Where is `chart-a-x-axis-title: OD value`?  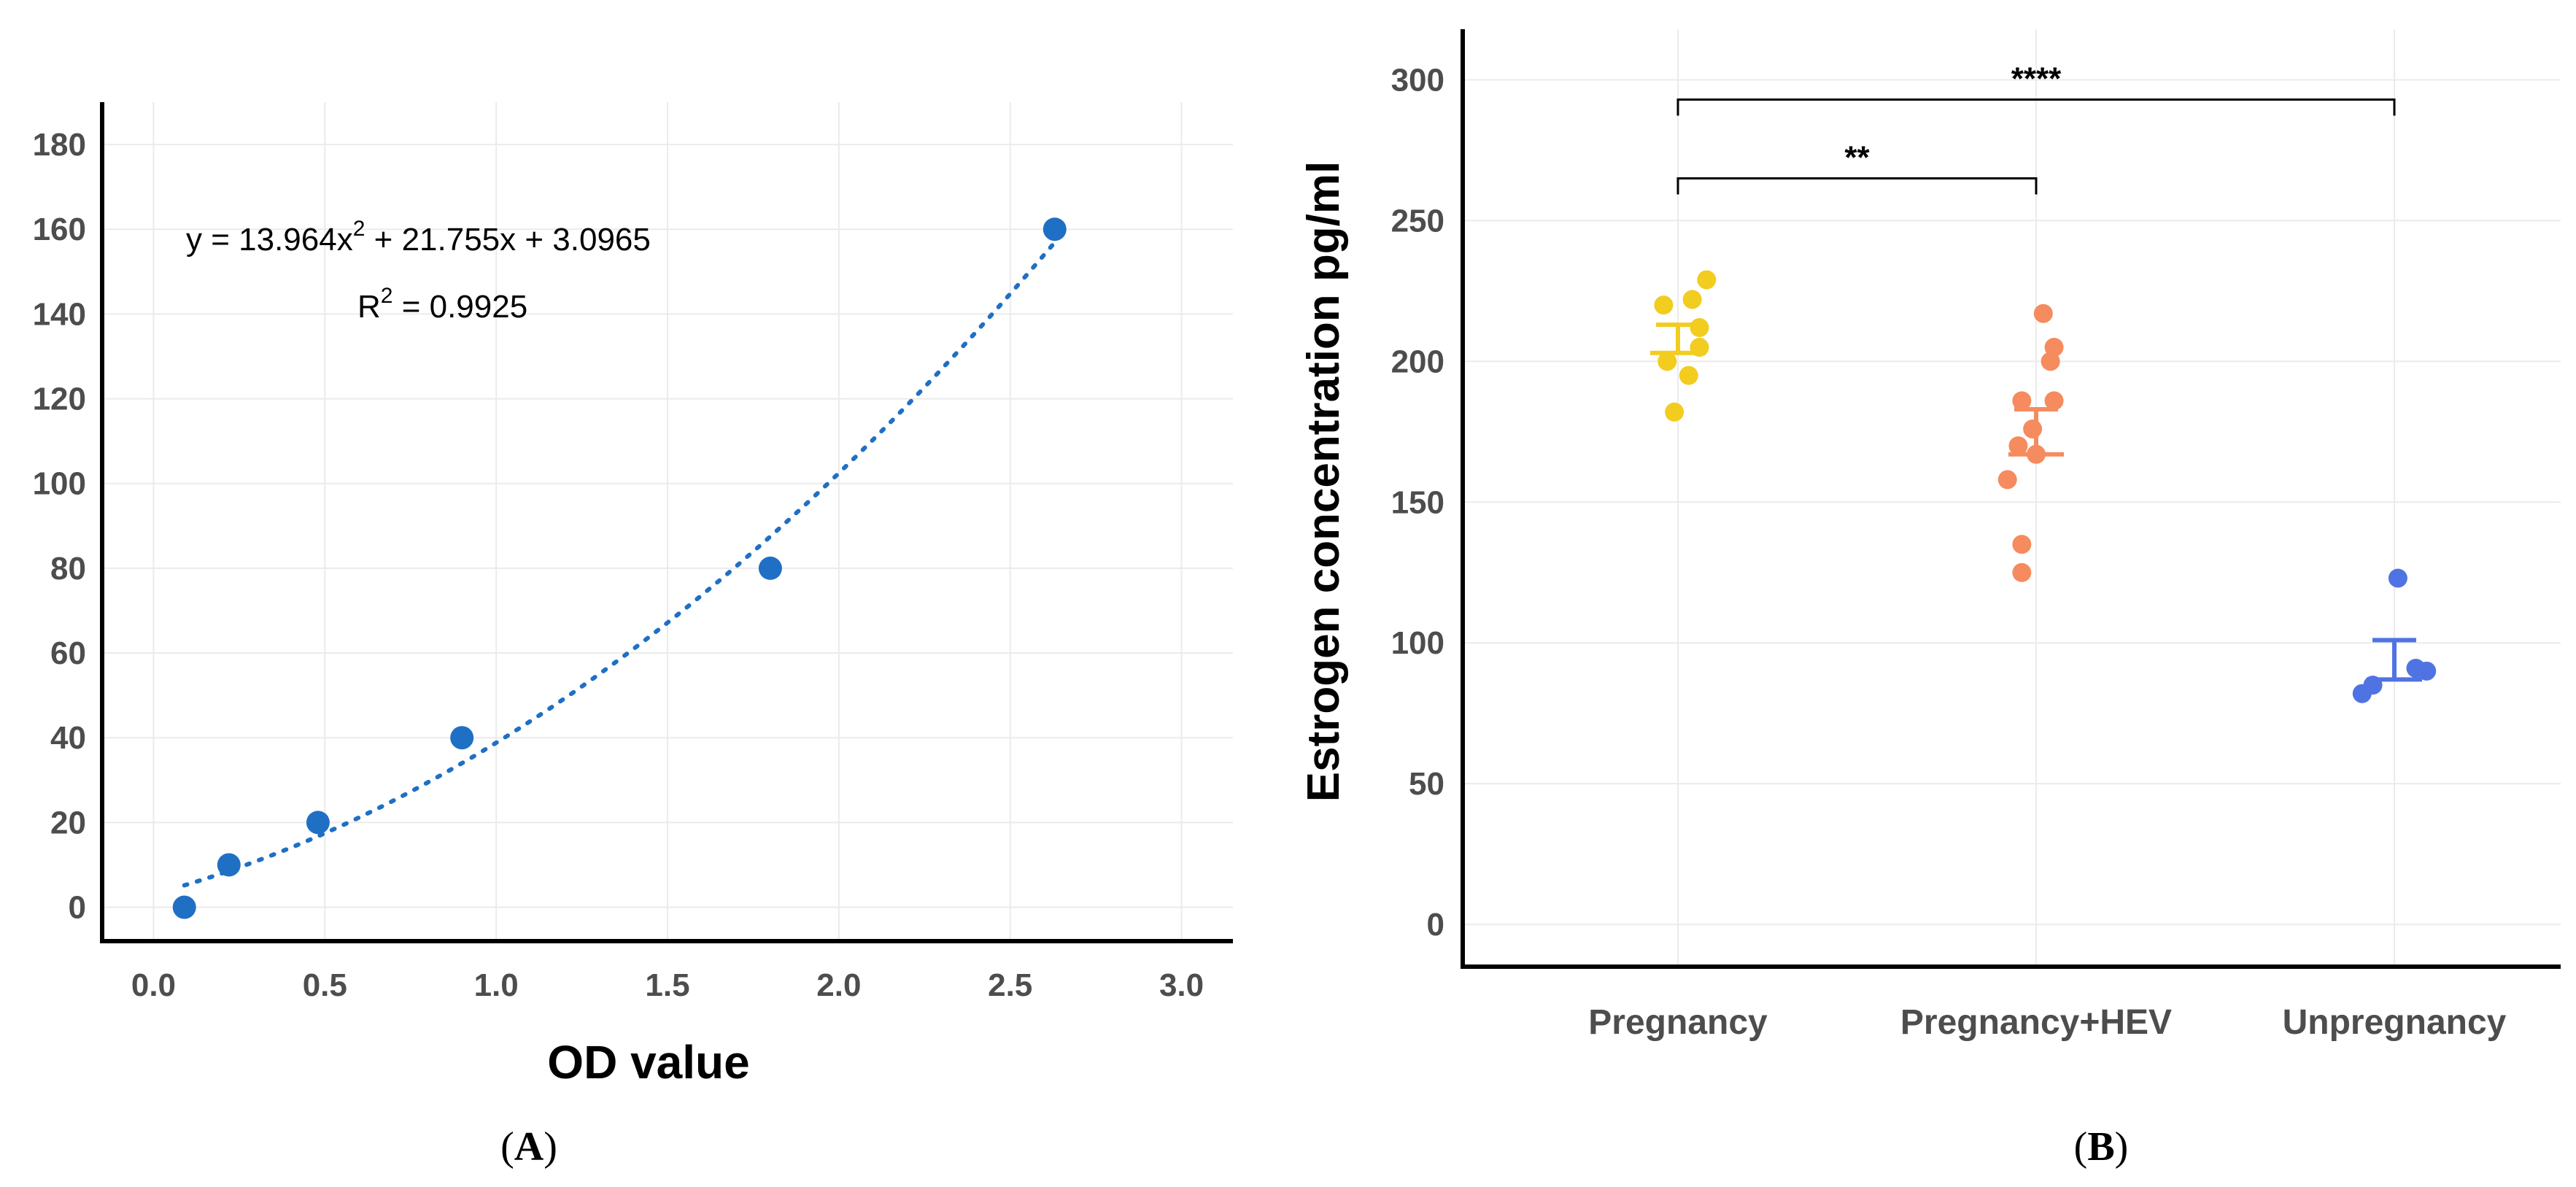 chart-a-x-axis-title: OD value is located at coordinates (648, 1062).